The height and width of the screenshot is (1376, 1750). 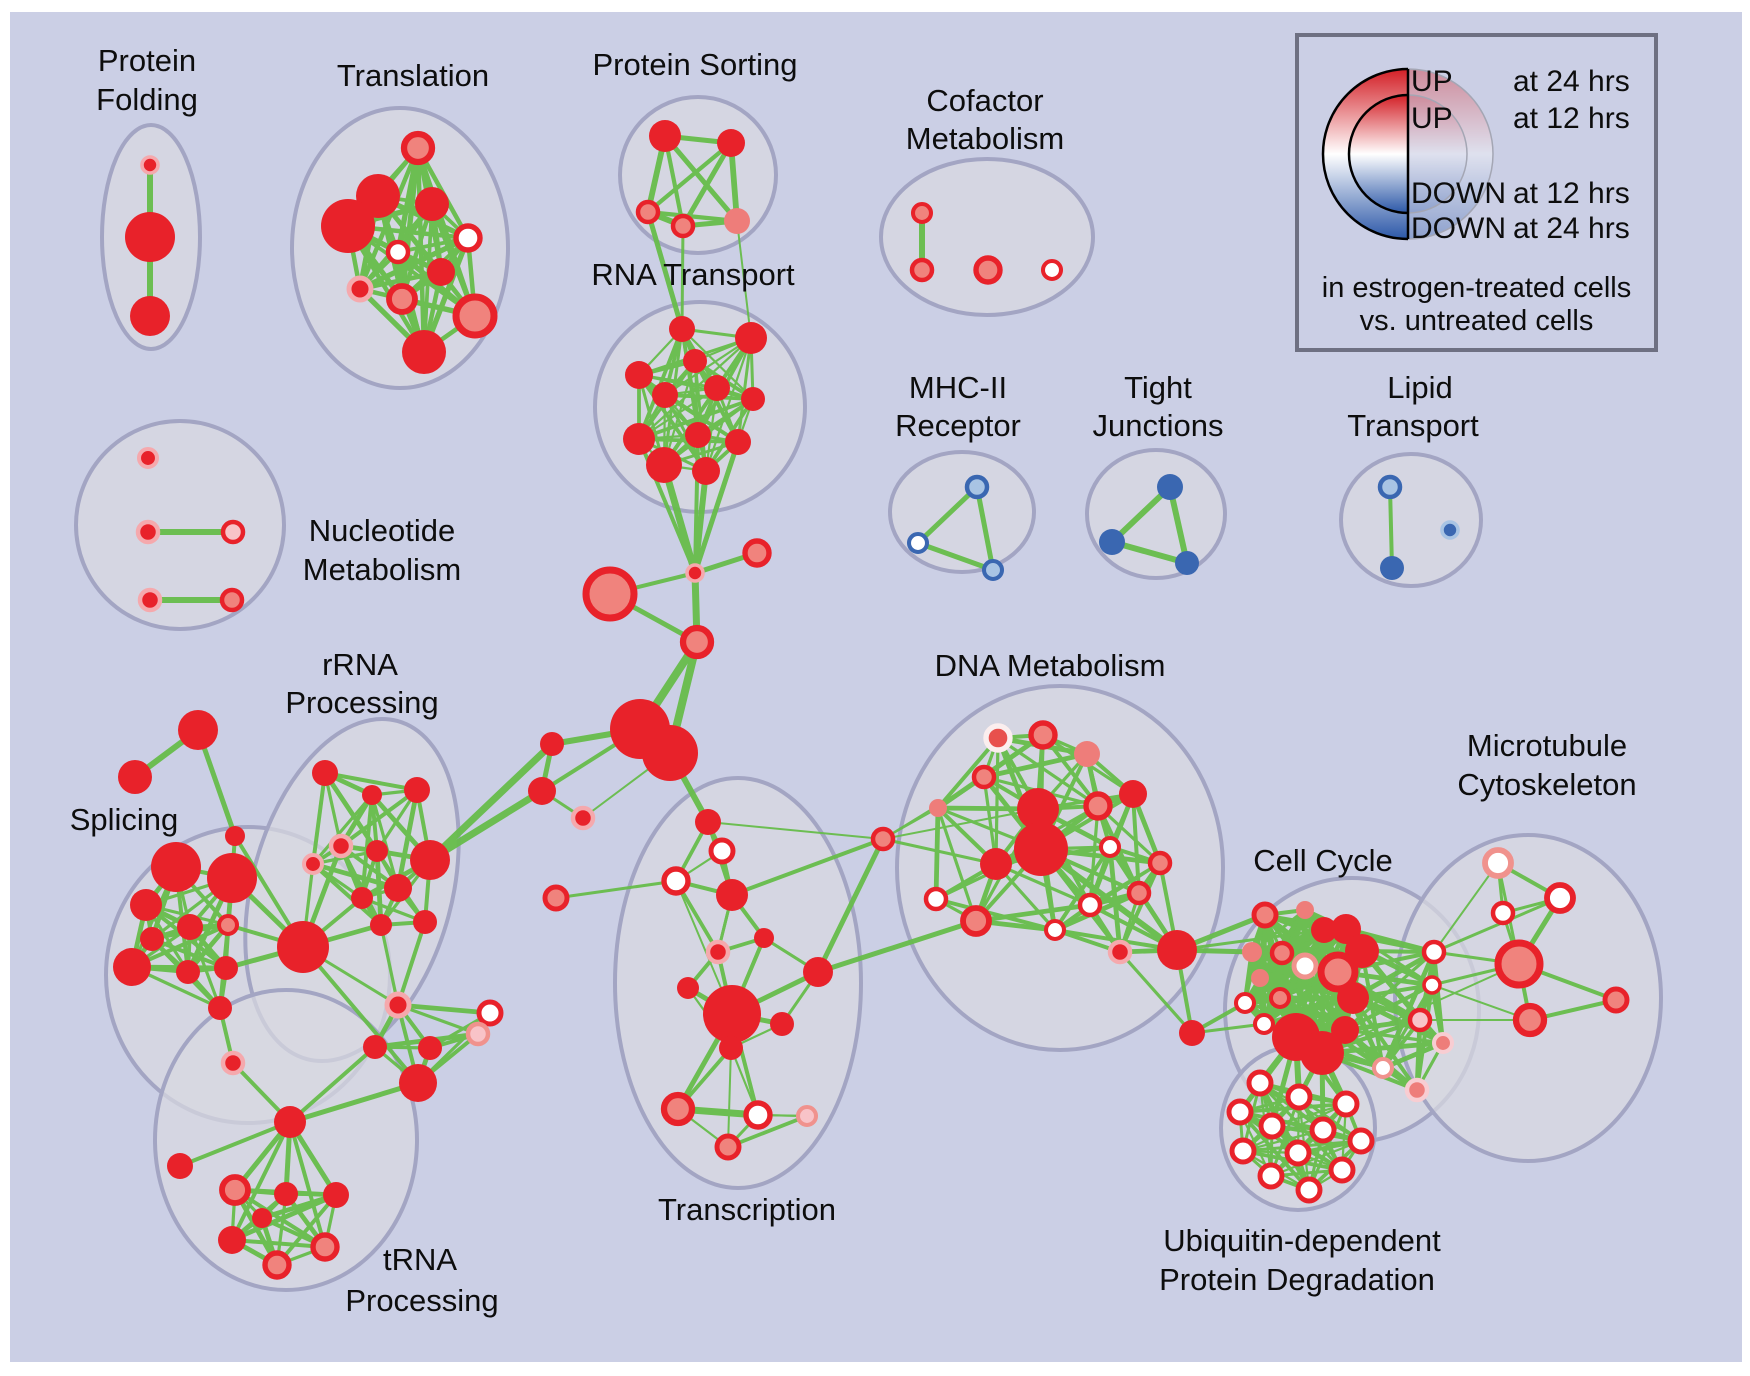 What do you see at coordinates (420, 1259) in the screenshot?
I see `cluster-label-trna: tRNA` at bounding box center [420, 1259].